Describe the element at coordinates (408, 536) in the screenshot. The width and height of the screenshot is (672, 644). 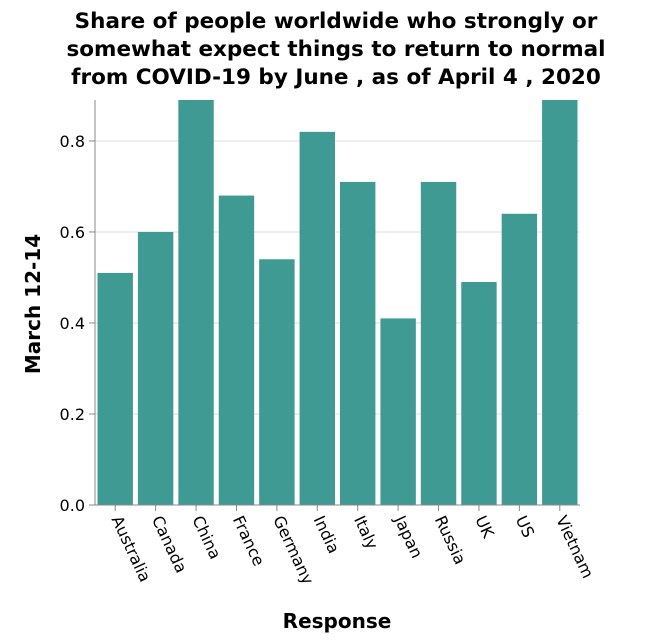
I see `x-tick-label: Japan` at that location.